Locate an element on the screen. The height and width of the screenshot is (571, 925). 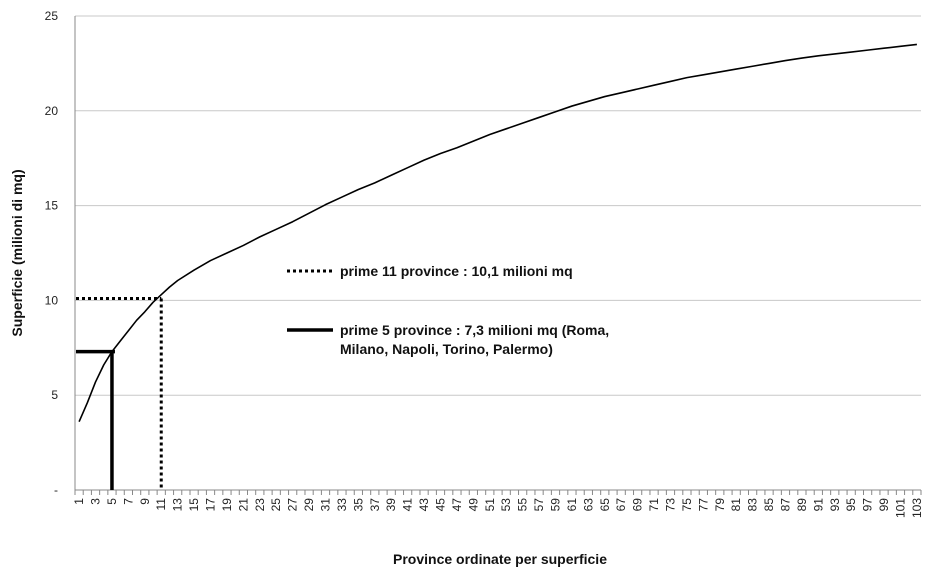
x-tick-label: 17 is located at coordinates (211, 505).